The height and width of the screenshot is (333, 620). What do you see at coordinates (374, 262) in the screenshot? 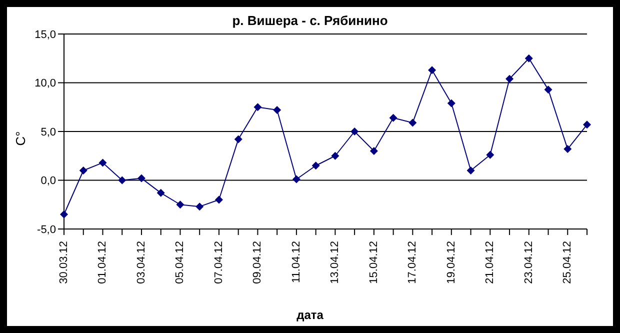
I see `x-tick-label: 15.04.12` at bounding box center [374, 262].